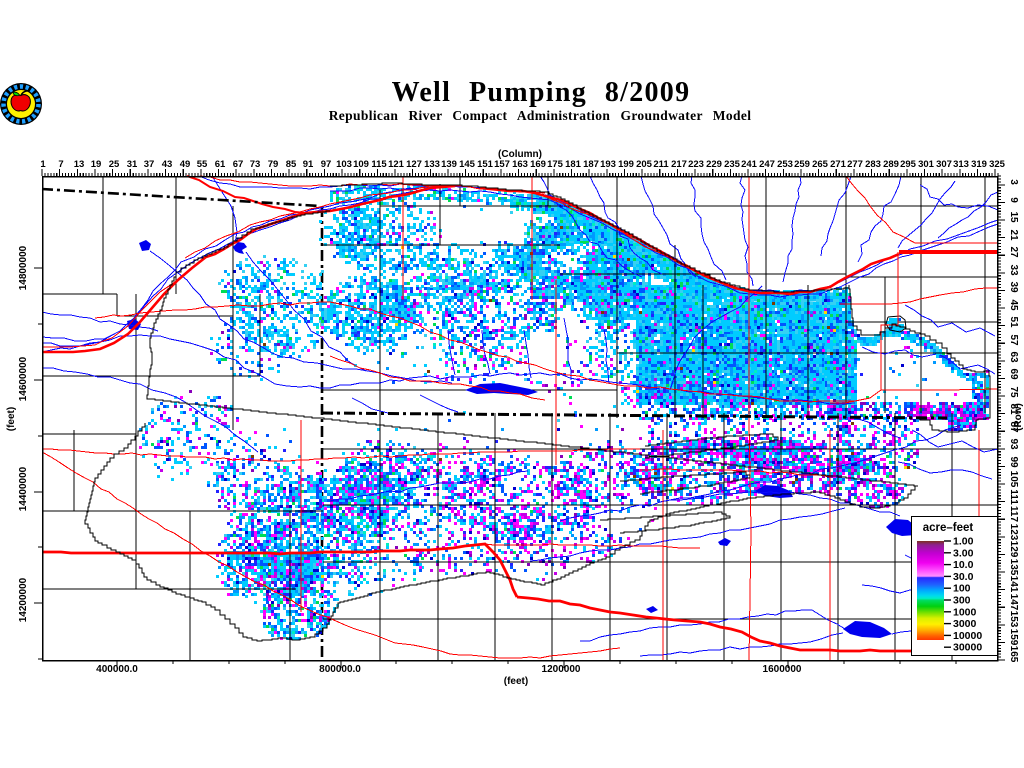 The height and width of the screenshot is (768, 1024). Describe the element at coordinates (1013, 270) in the screenshot. I see `svg-text: 33` at that location.